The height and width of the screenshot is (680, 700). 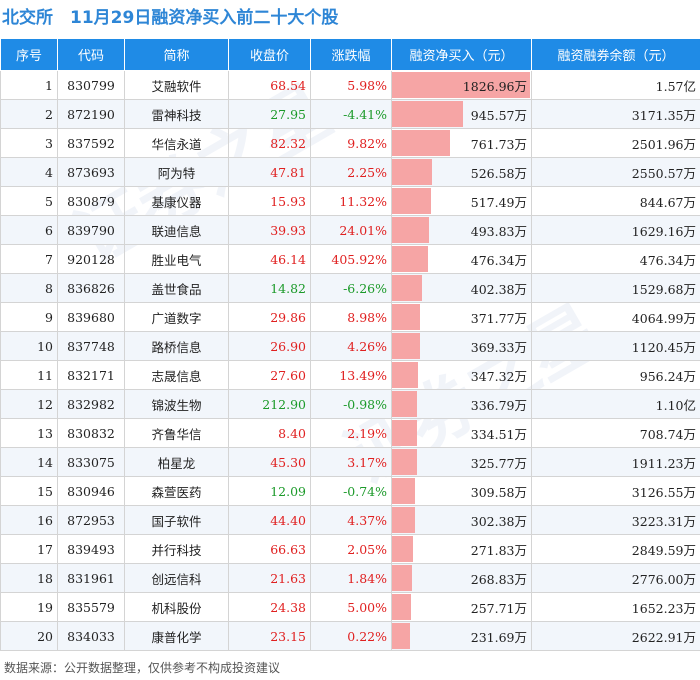 I want to click on net-buy-value: 493.83万, so click(x=498, y=231).